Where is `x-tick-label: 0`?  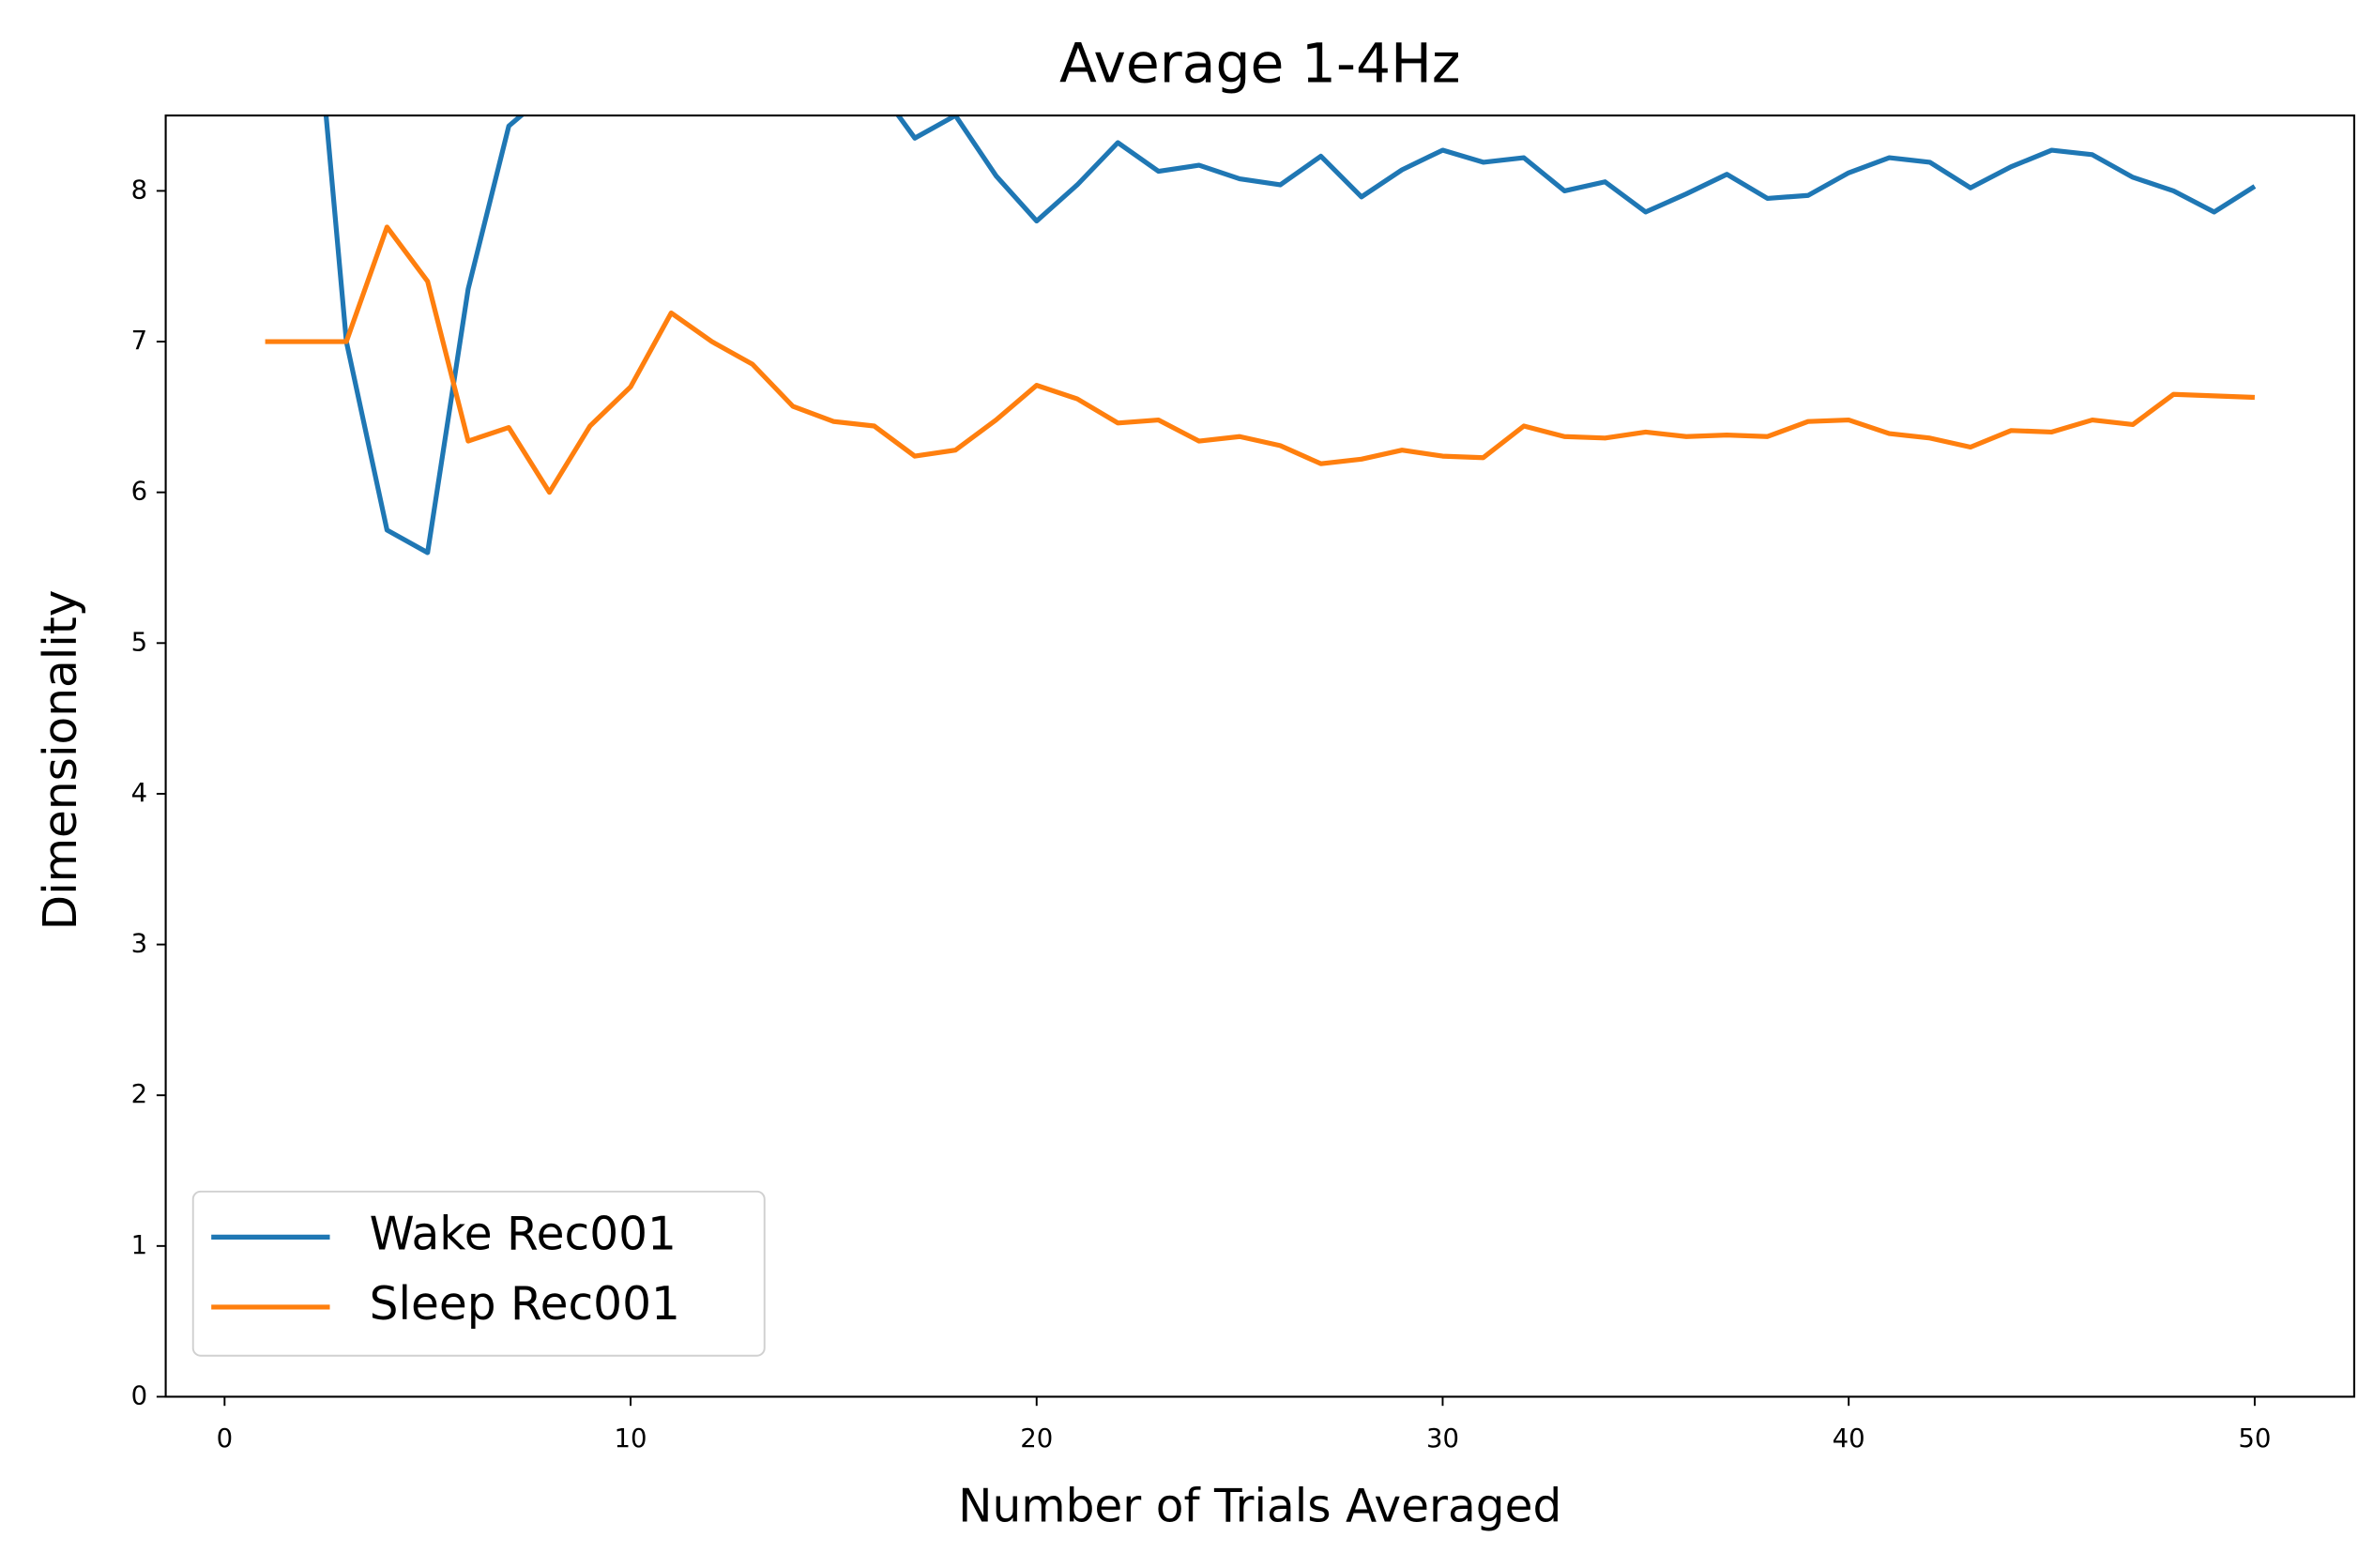
x-tick-label: 0 is located at coordinates (225, 1438).